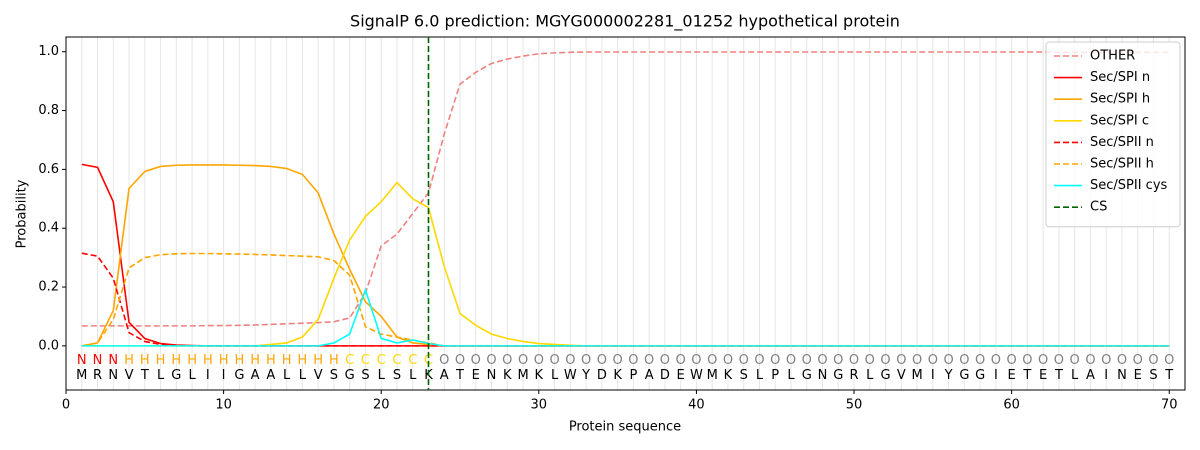 This screenshot has height=450, width=1200. Describe the element at coordinates (48, 110) in the screenshot. I see `y-tick-label: 0.8` at that location.